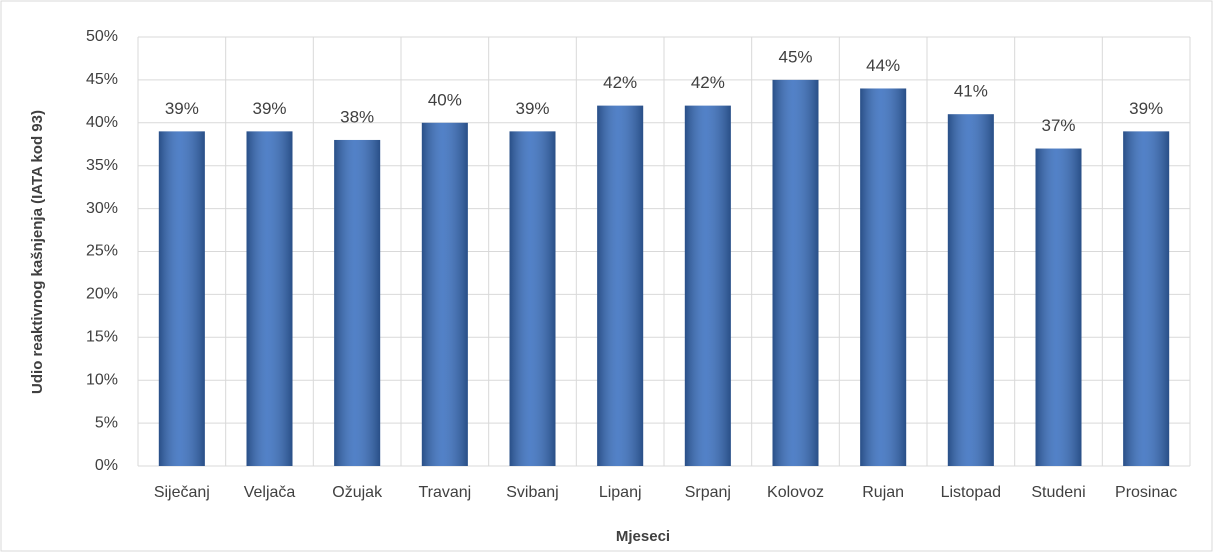 This screenshot has height=553, width=1214. I want to click on x-tick-label: Ožujak, so click(357, 492).